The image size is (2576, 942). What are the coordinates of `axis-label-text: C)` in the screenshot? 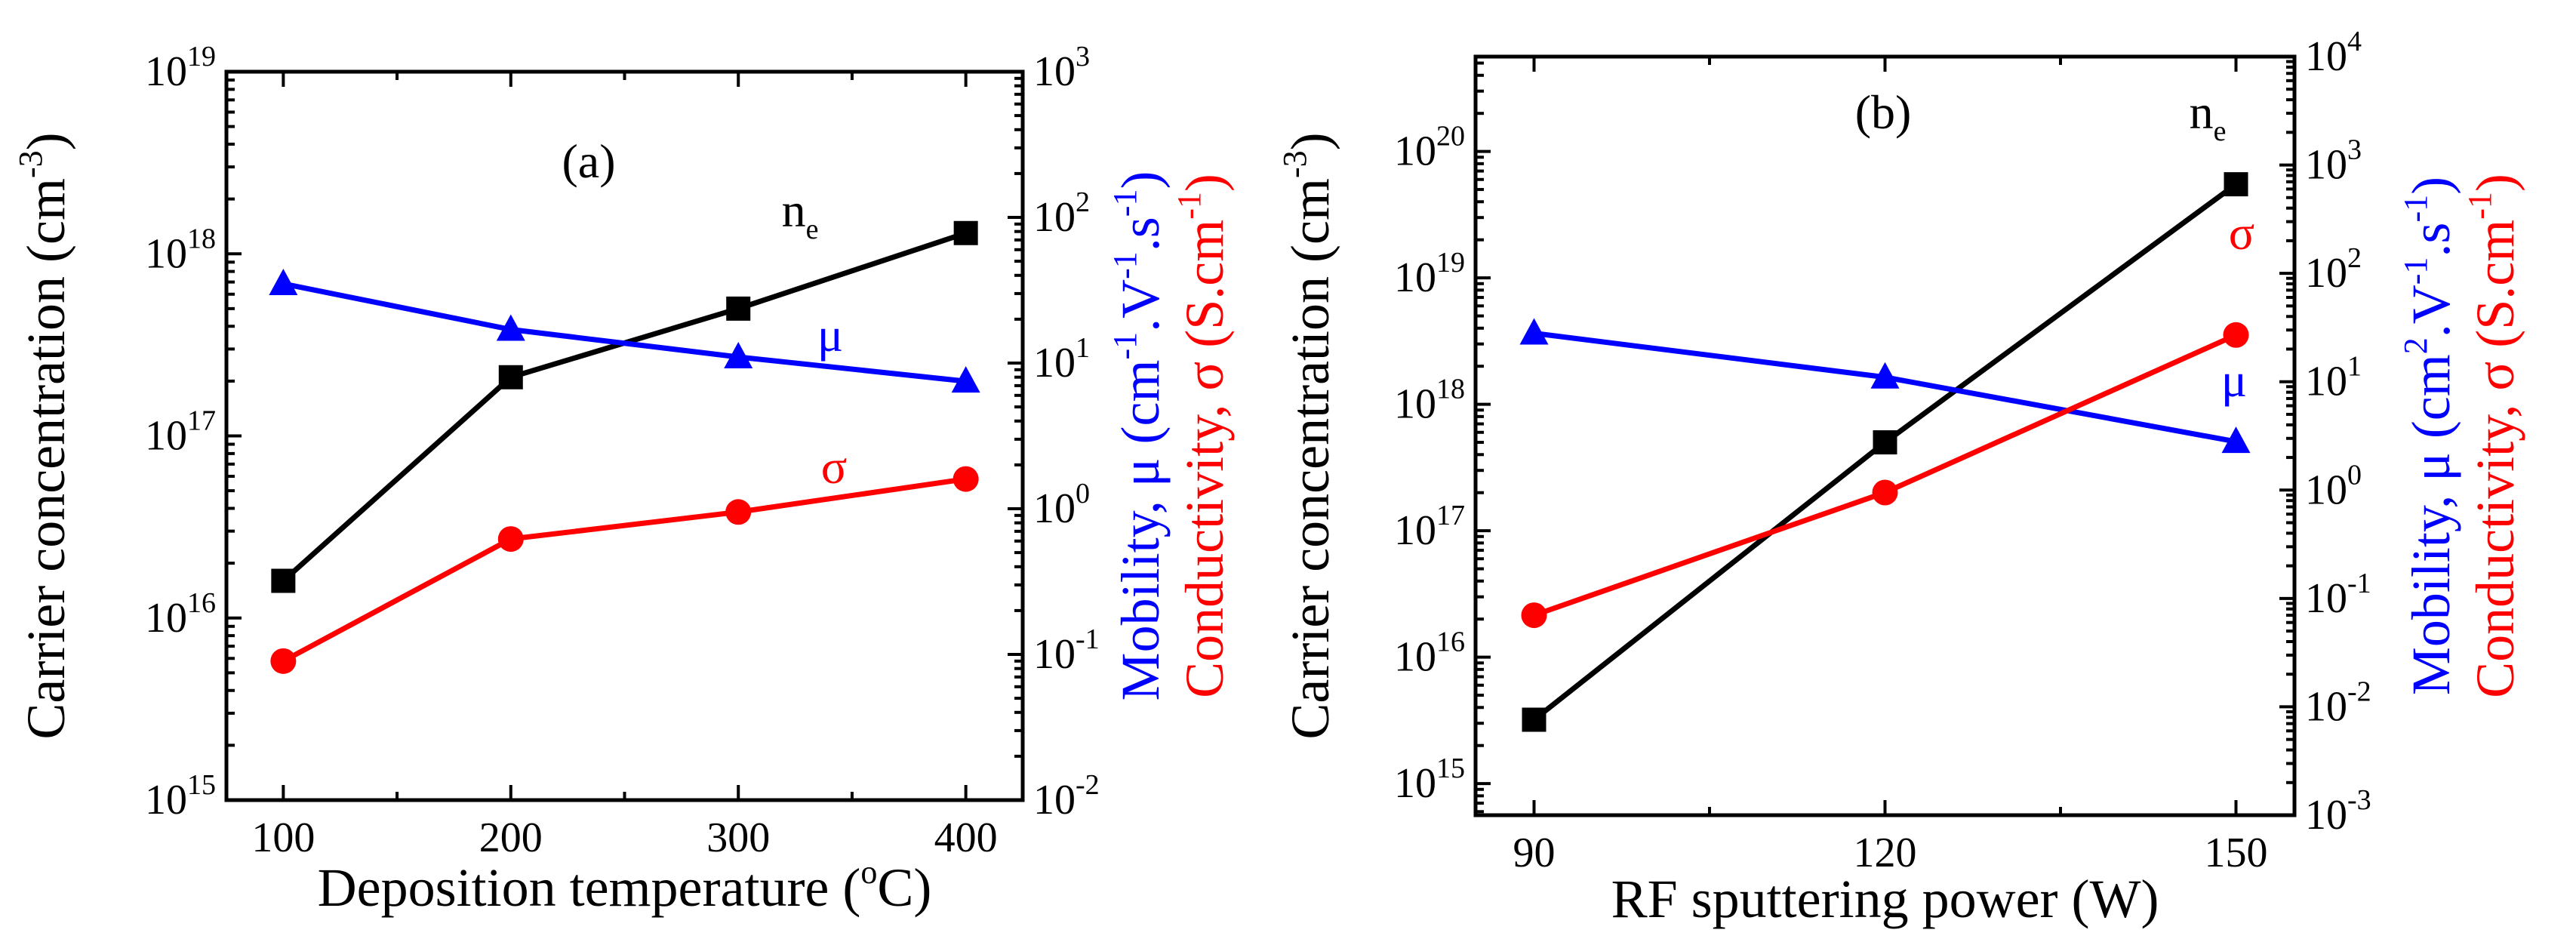 It's located at (904, 887).